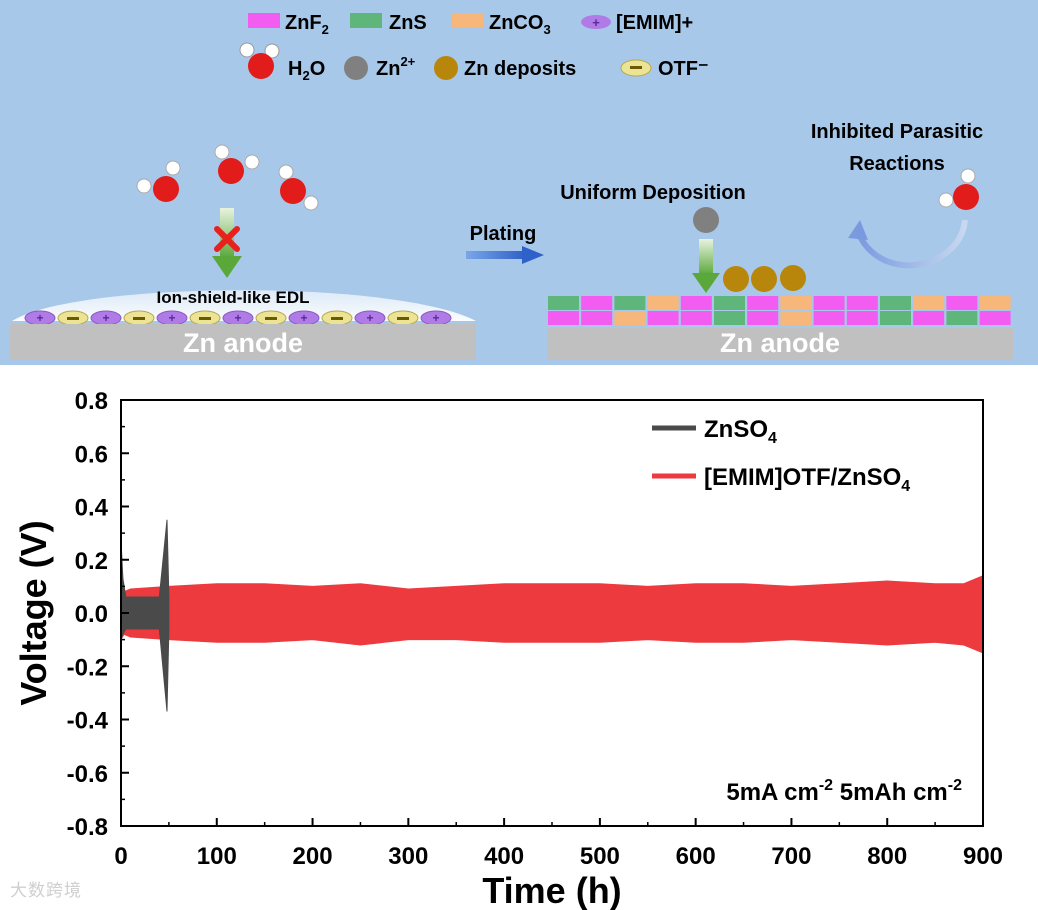 The height and width of the screenshot is (910, 1038). I want to click on left-zn-anode, so click(243, 342).